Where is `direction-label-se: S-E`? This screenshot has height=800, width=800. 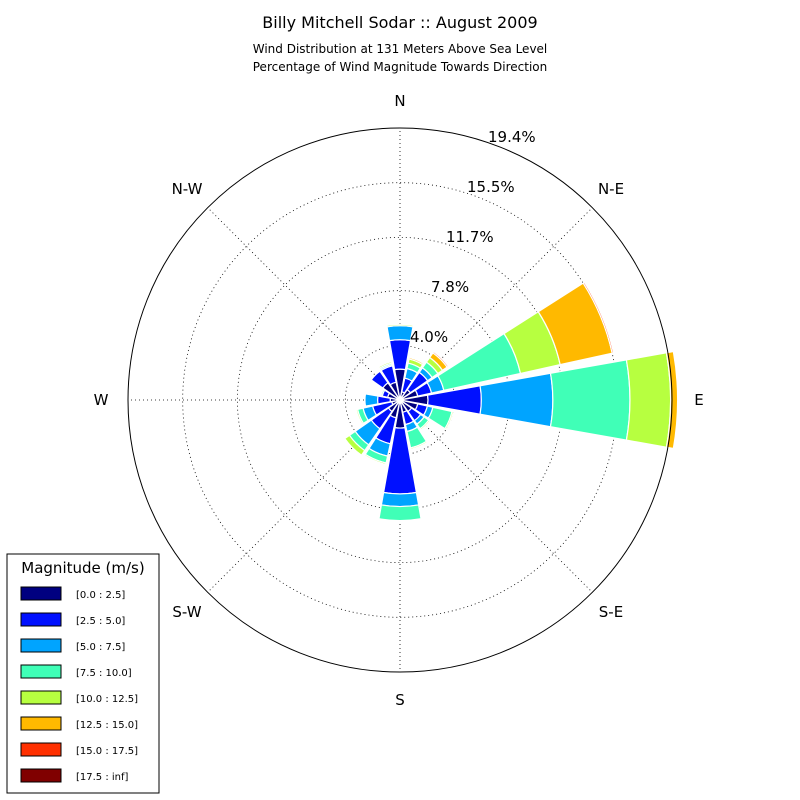 direction-label-se: S-E is located at coordinates (611, 612).